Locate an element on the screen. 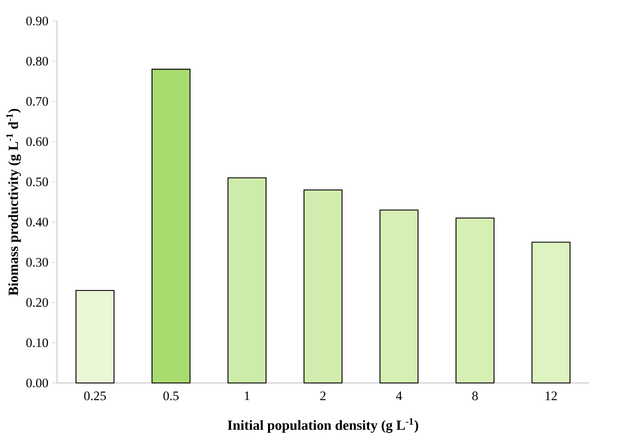  x-tick-label: 2 is located at coordinates (323, 396).